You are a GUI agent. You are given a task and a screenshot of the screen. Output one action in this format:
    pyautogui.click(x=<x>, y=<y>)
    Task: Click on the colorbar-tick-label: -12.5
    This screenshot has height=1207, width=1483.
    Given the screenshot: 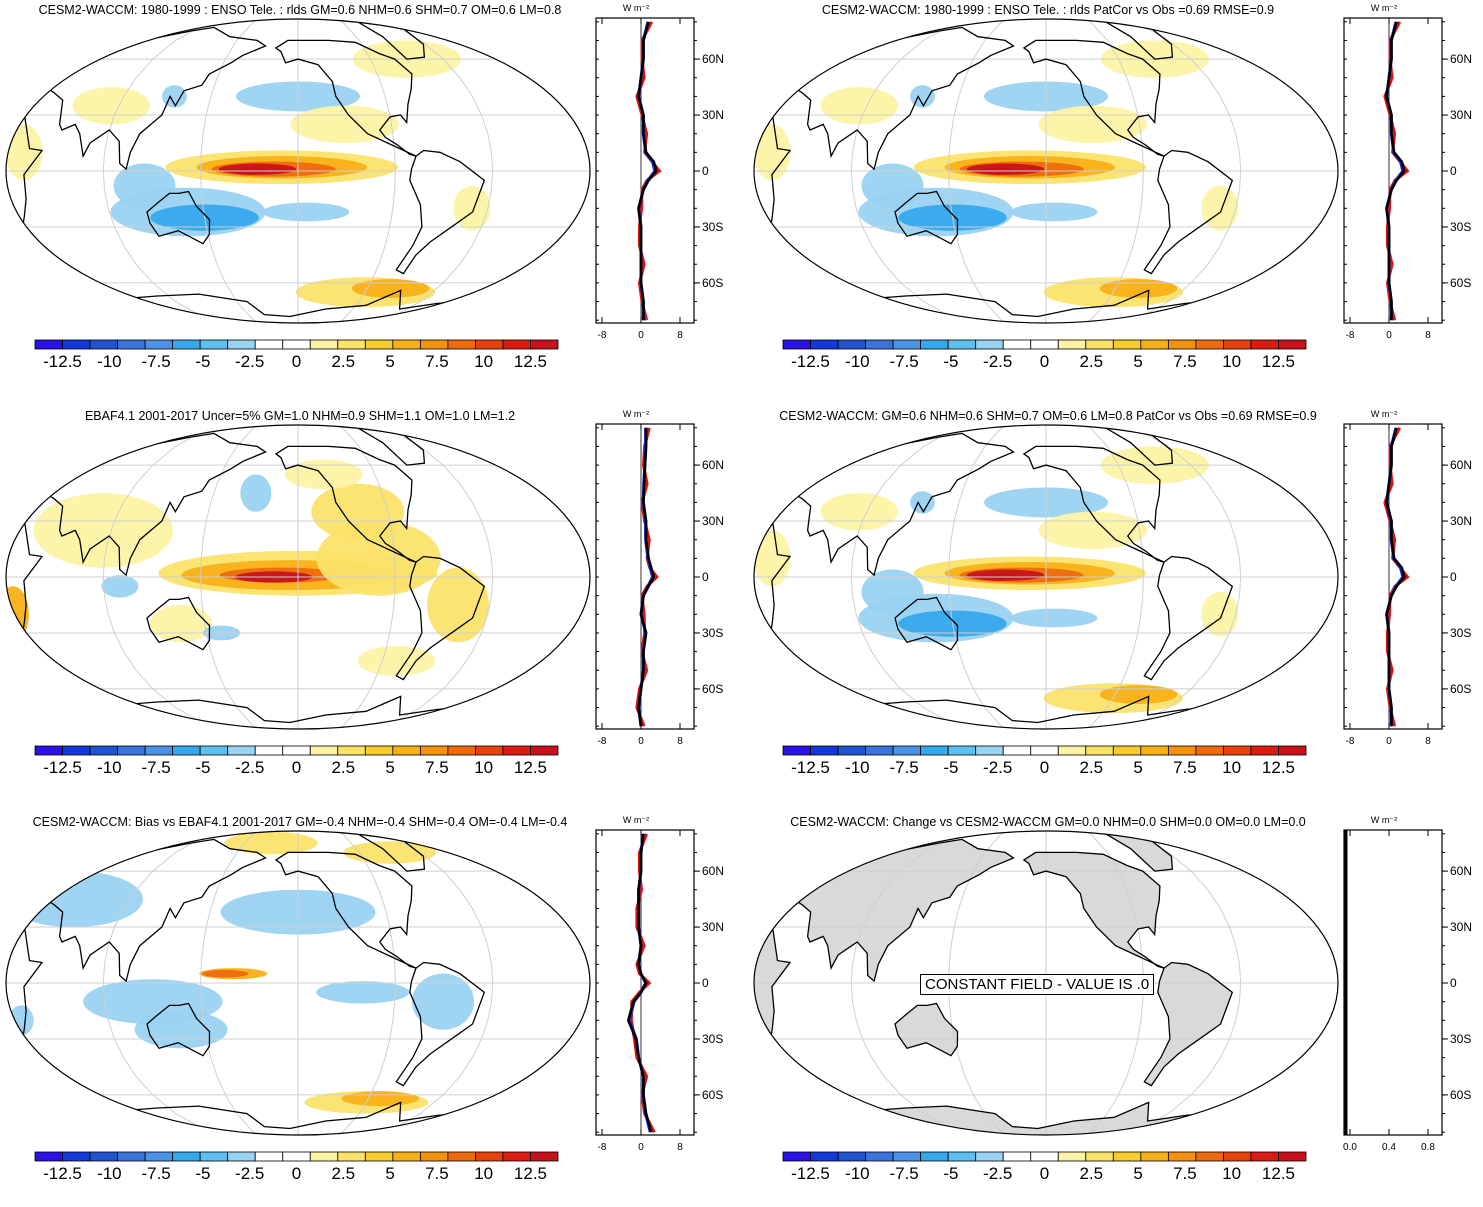 What is the action you would take?
    pyautogui.click(x=810, y=1173)
    